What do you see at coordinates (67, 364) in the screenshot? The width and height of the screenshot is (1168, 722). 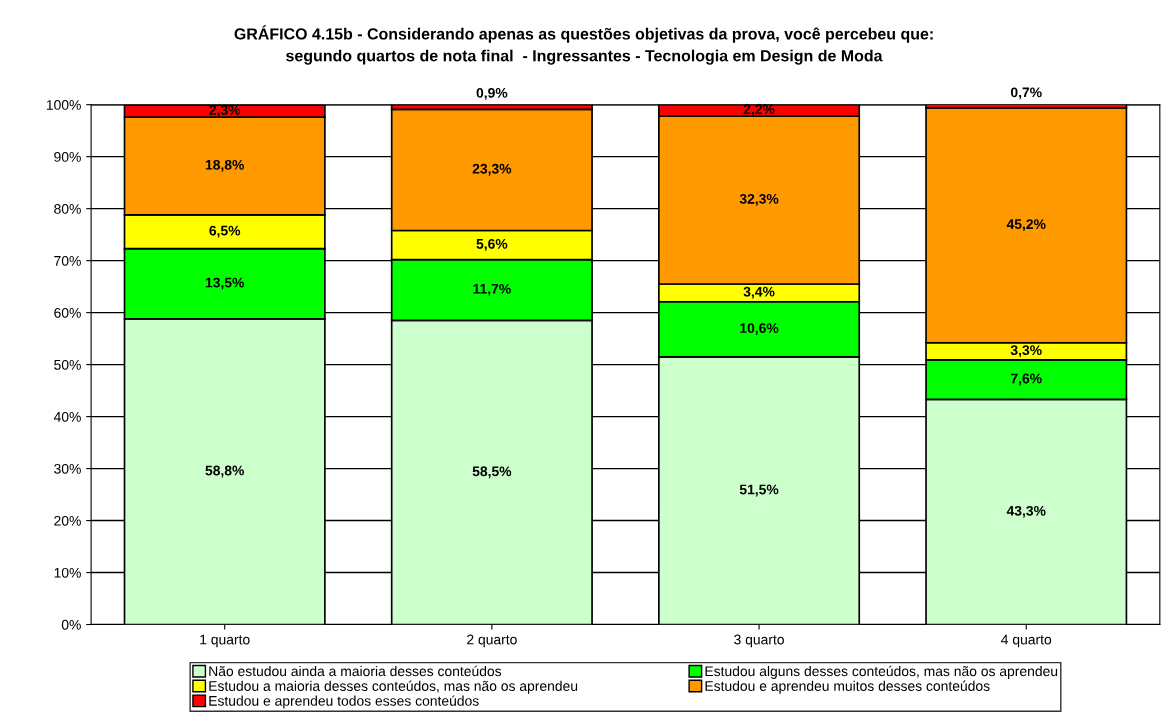 I see `y-tick-label: 50%` at bounding box center [67, 364].